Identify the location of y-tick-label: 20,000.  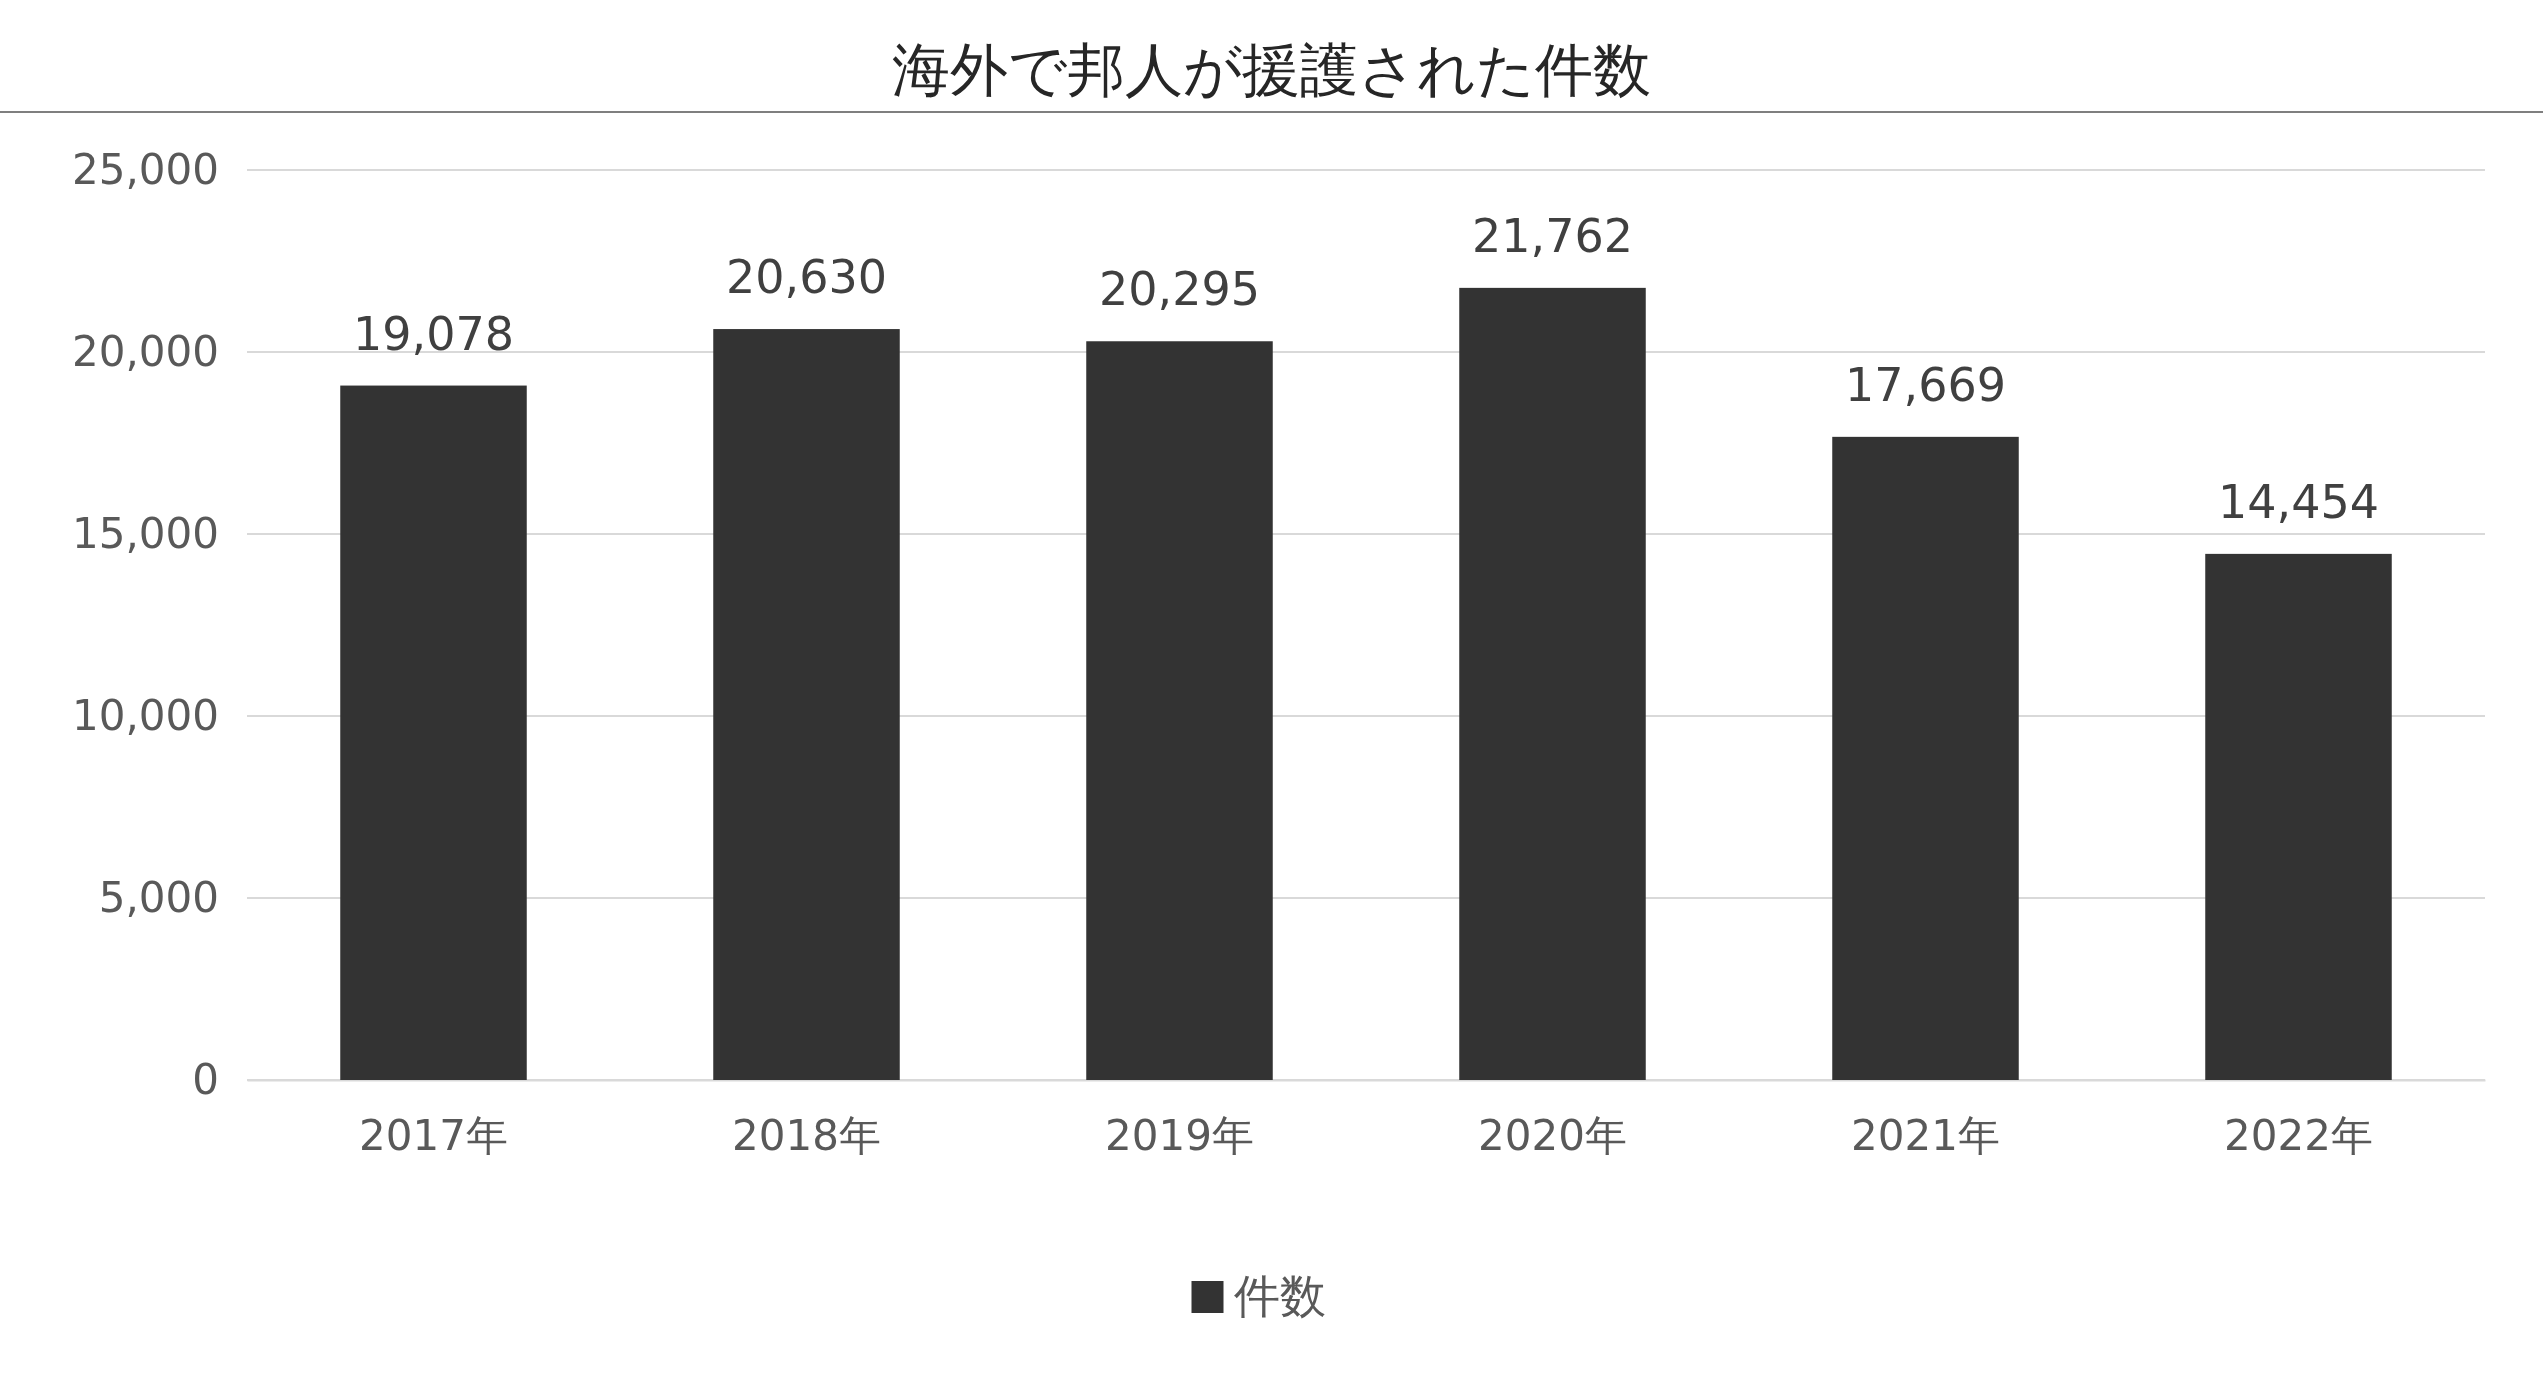
(145, 351).